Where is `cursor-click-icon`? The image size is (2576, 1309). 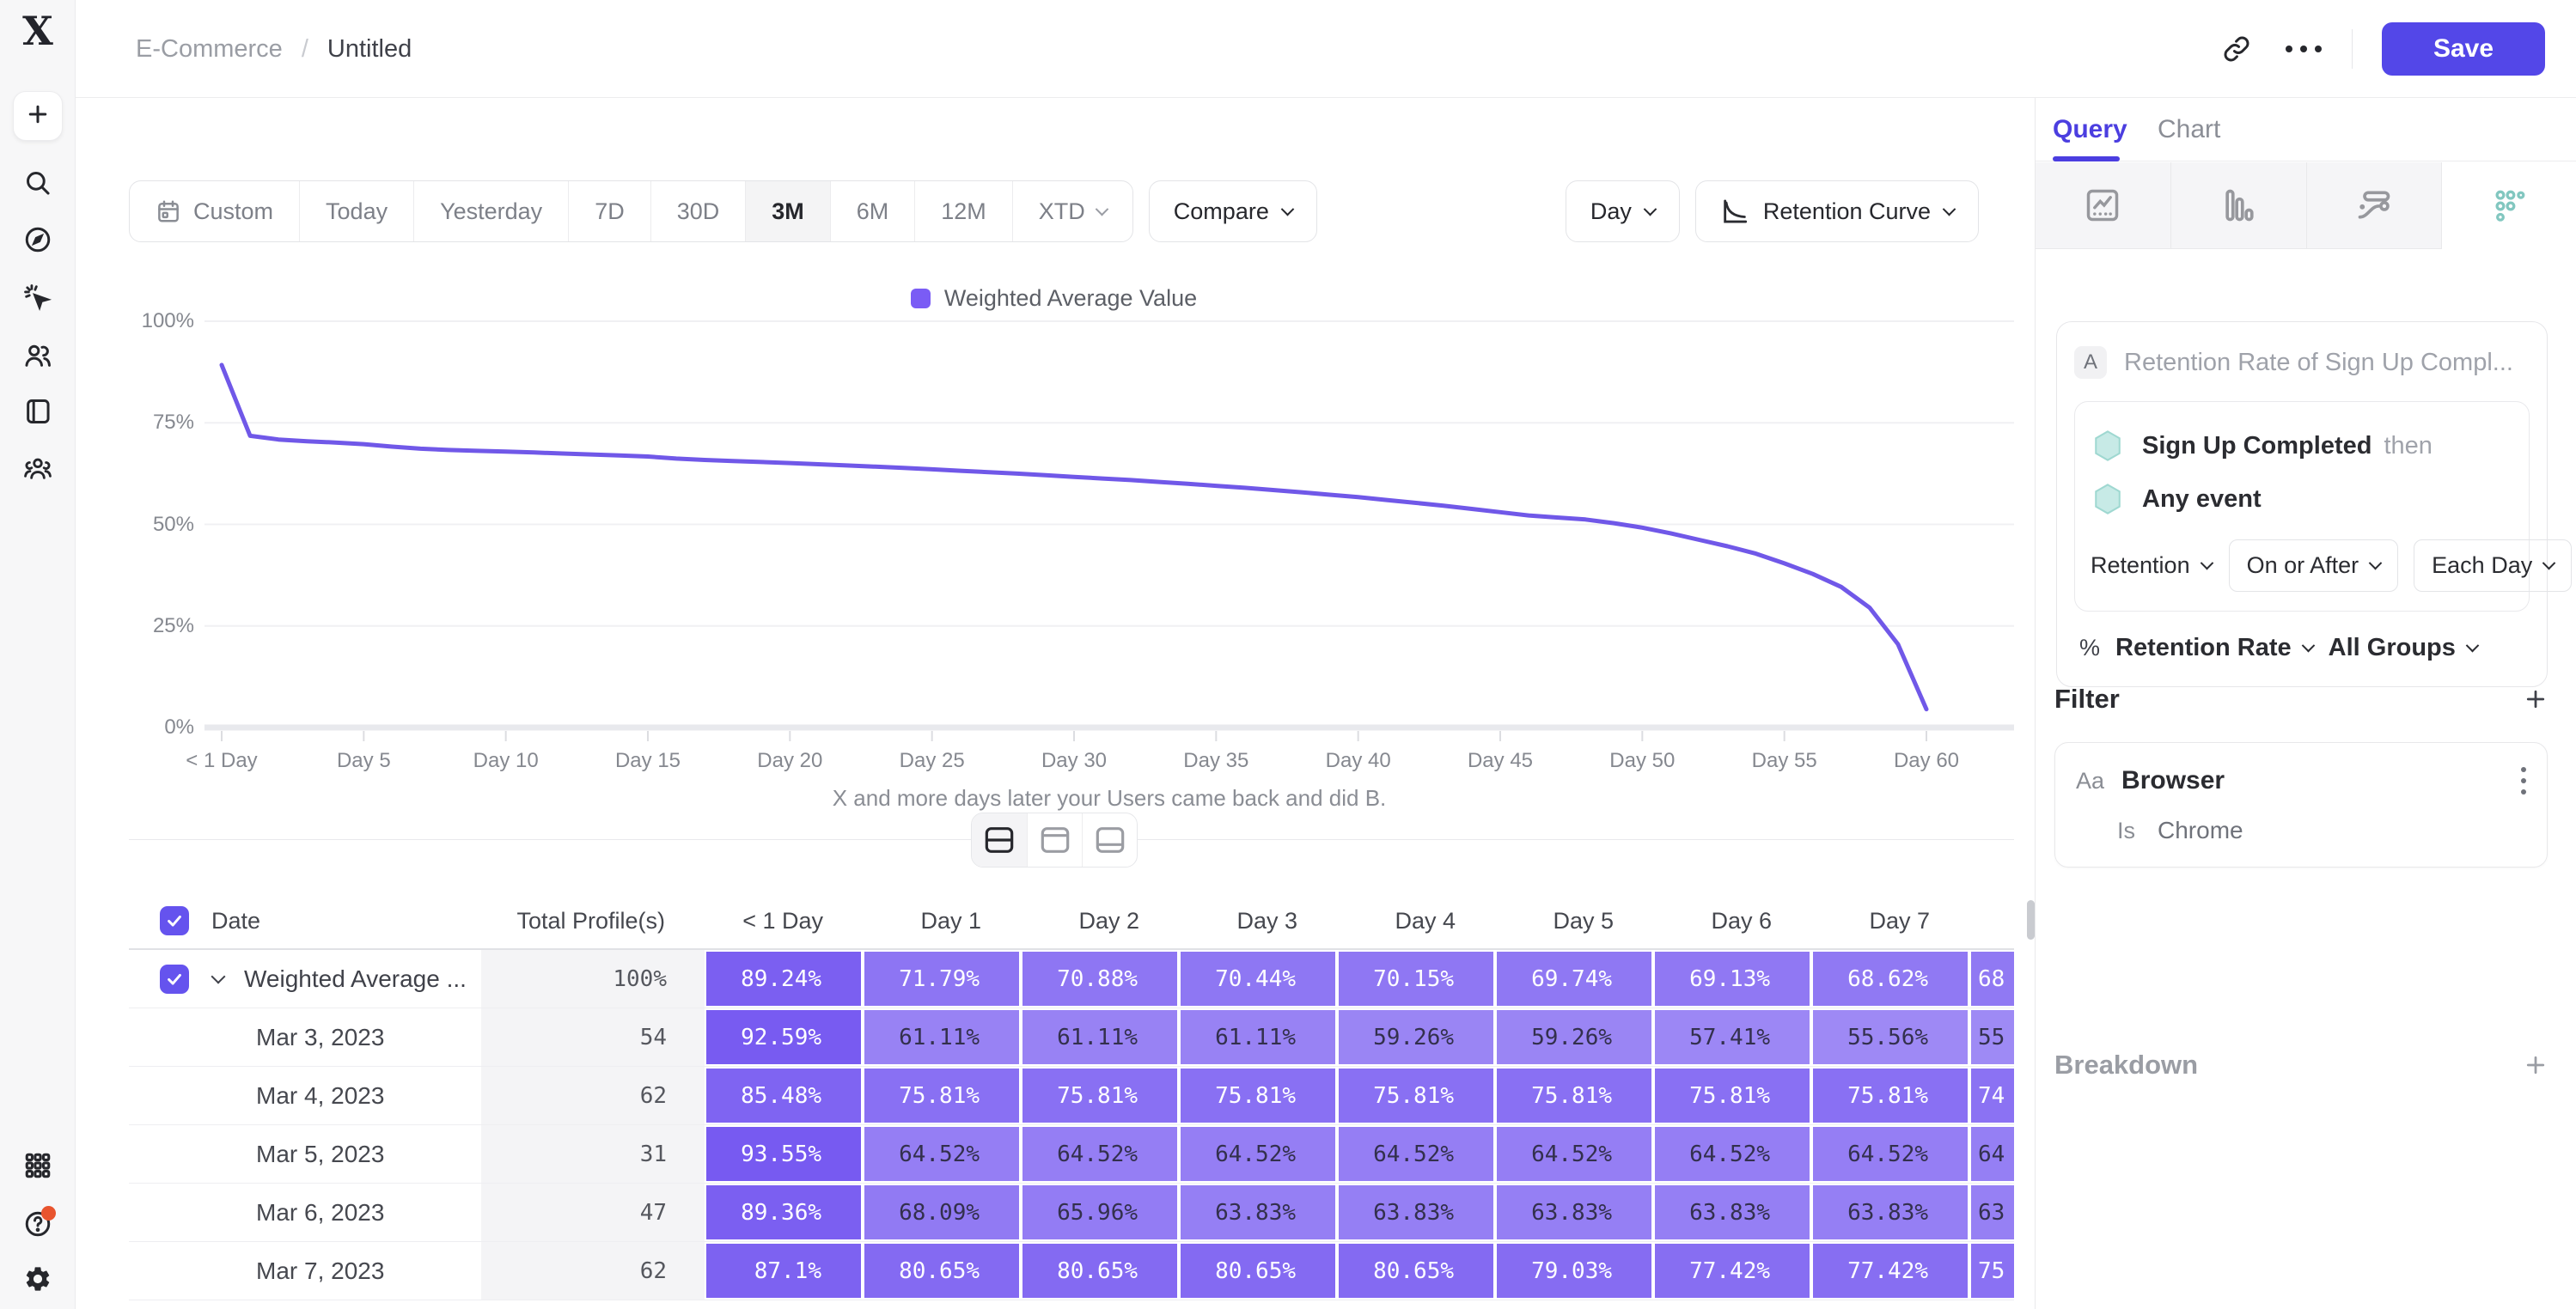 cursor-click-icon is located at coordinates (37, 298).